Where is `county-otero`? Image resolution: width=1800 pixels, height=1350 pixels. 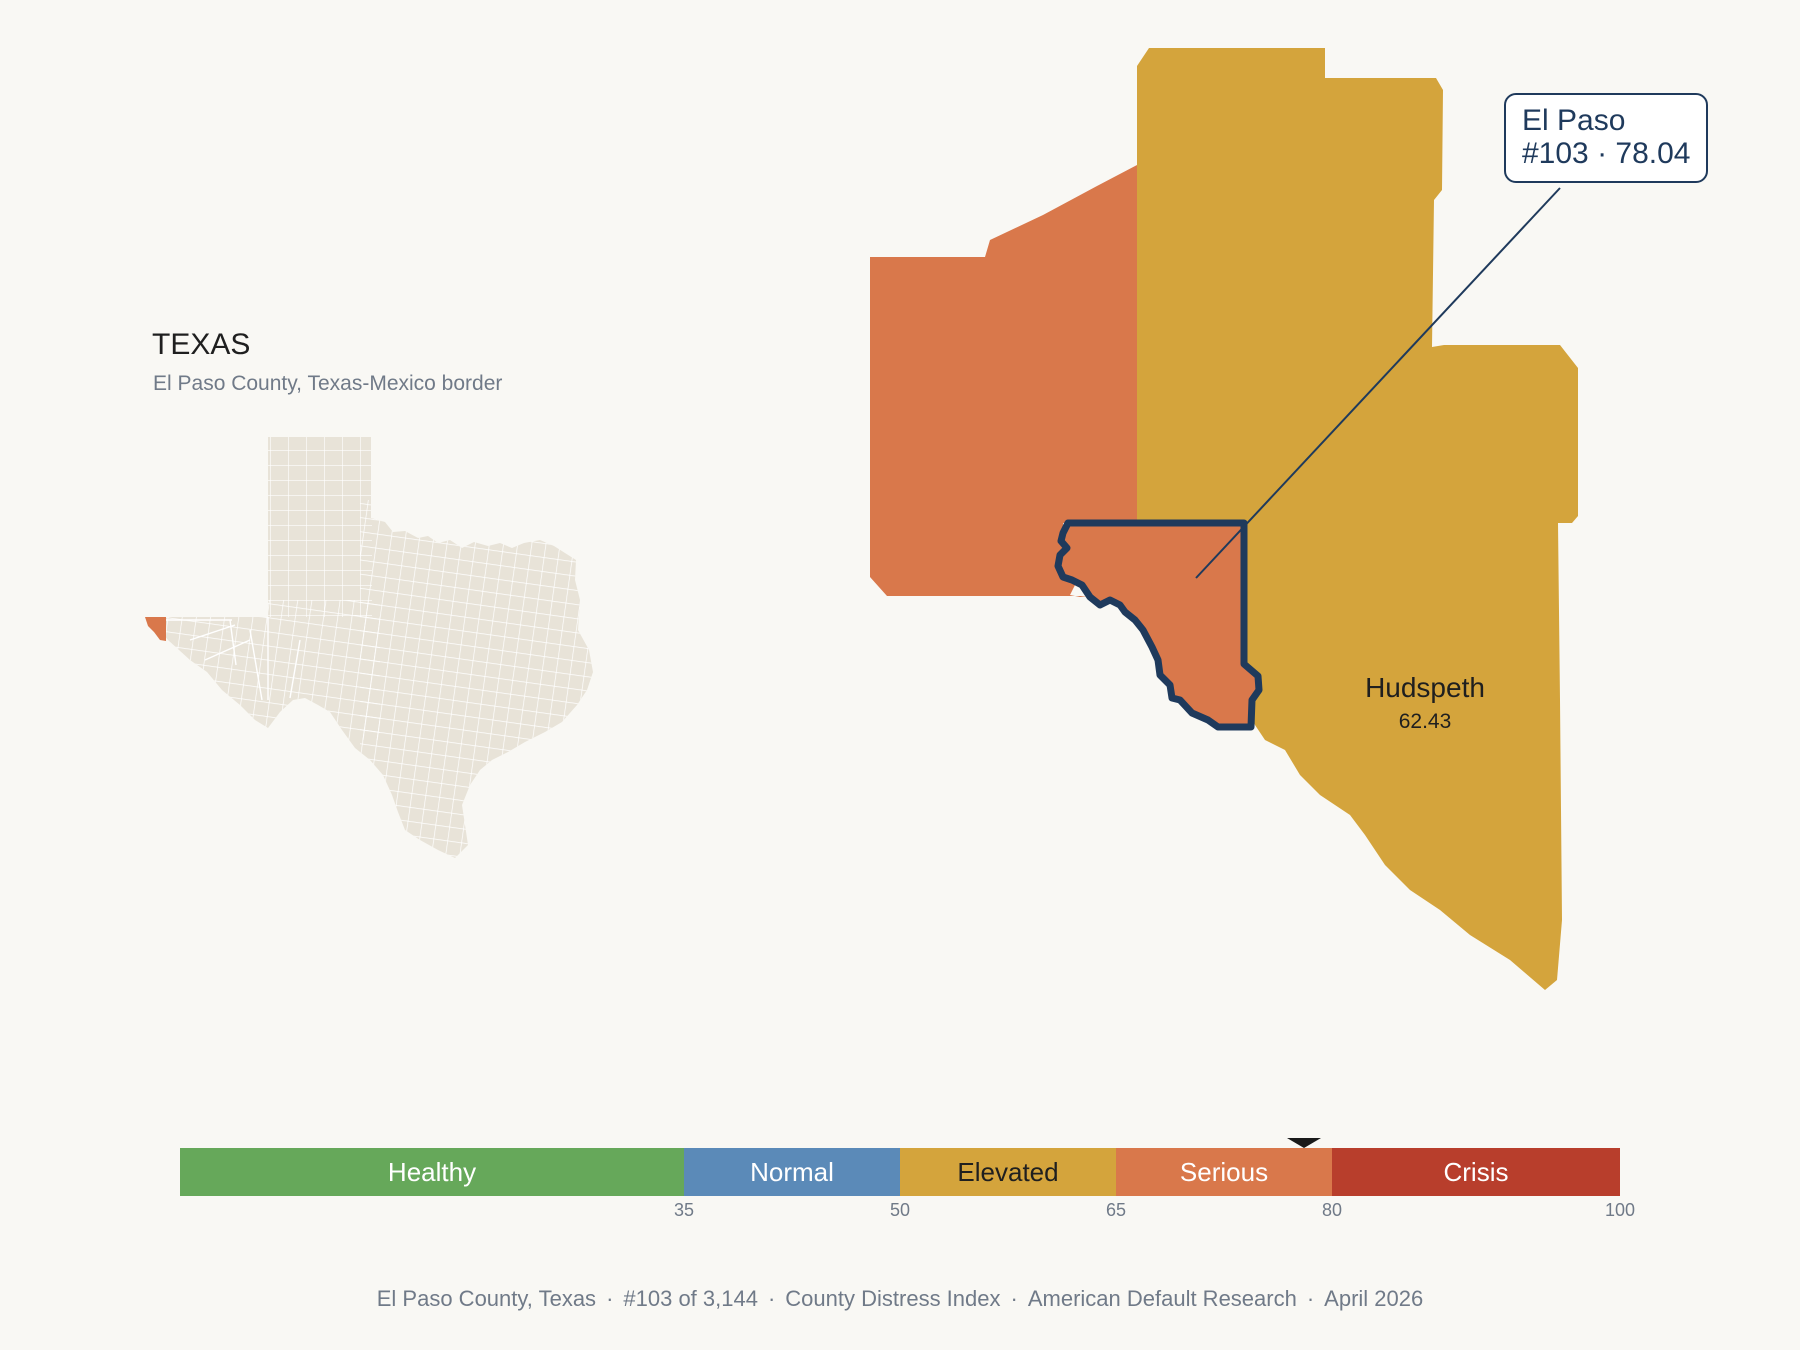
county-otero is located at coordinates (1003, 381).